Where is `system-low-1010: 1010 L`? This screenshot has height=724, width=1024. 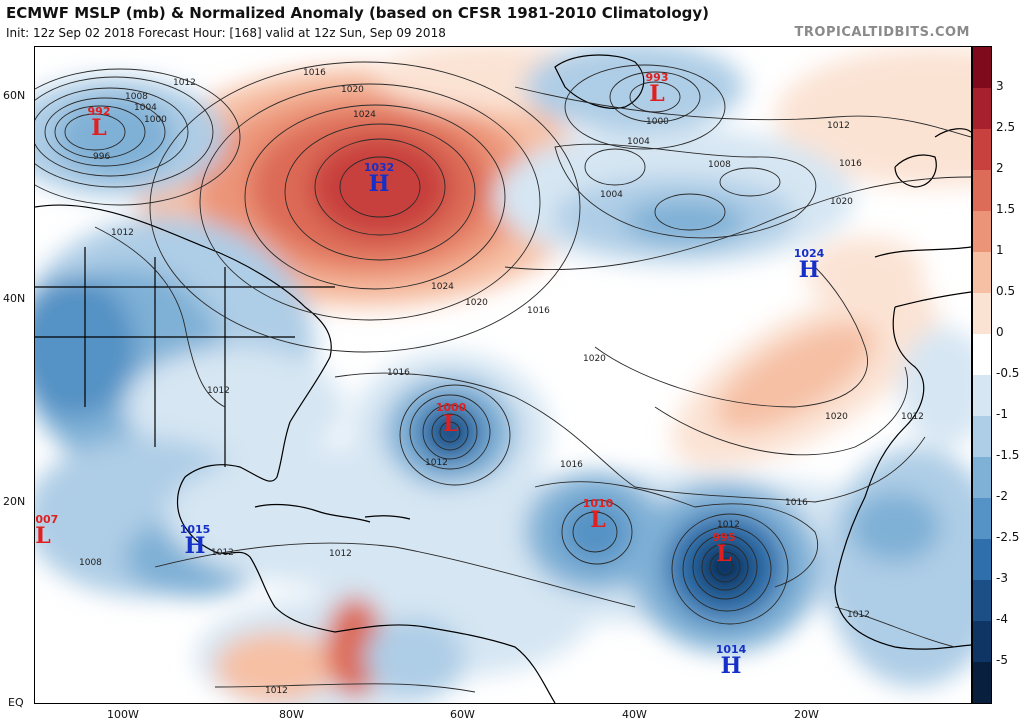
system-low-1010: 1010 L is located at coordinates (598, 515).